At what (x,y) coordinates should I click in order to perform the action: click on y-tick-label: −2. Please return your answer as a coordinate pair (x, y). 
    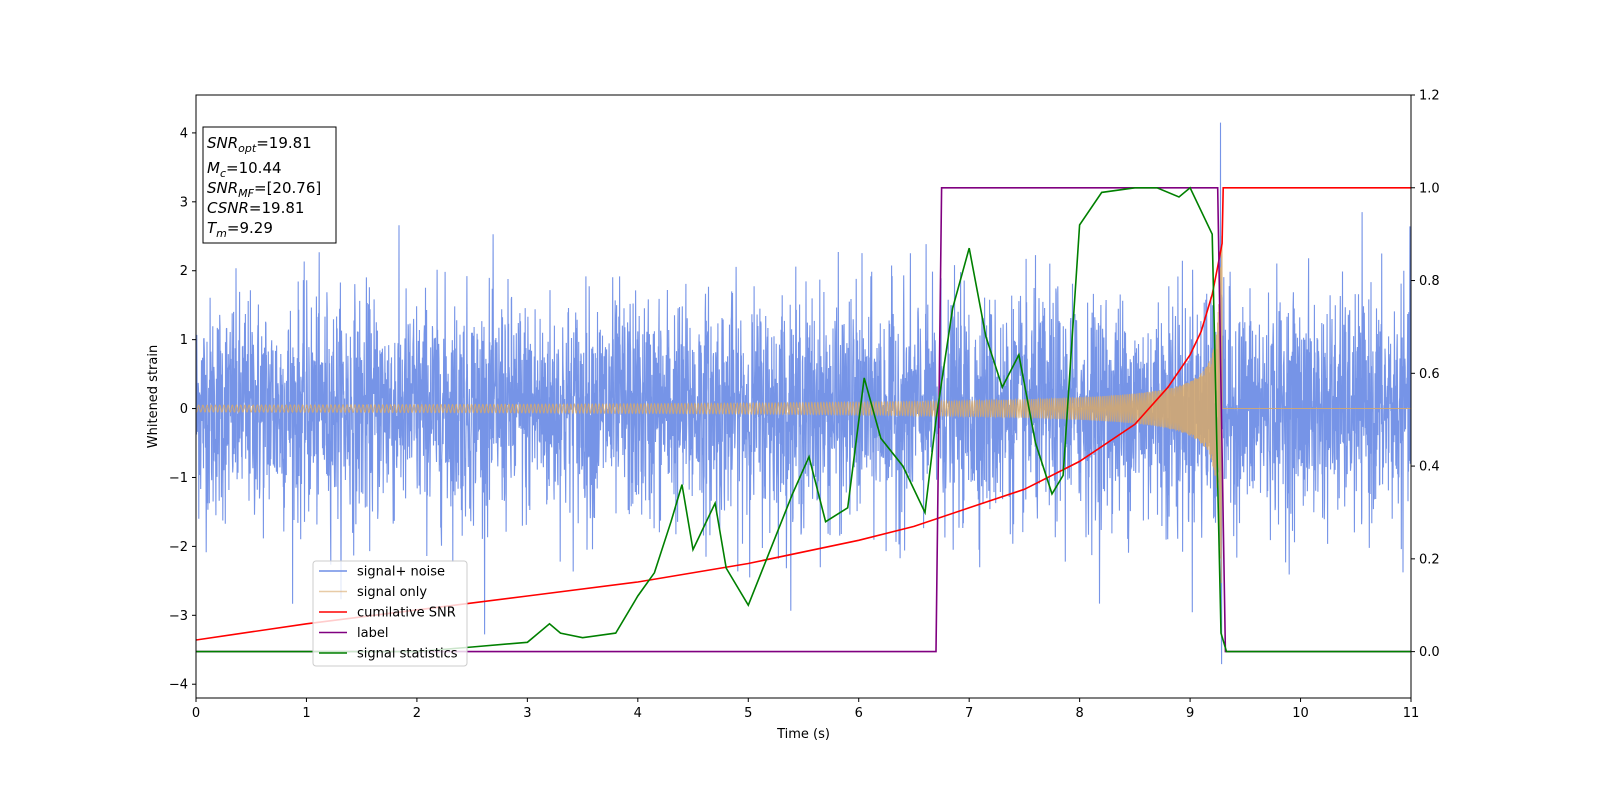
    Looking at the image, I should click on (178, 547).